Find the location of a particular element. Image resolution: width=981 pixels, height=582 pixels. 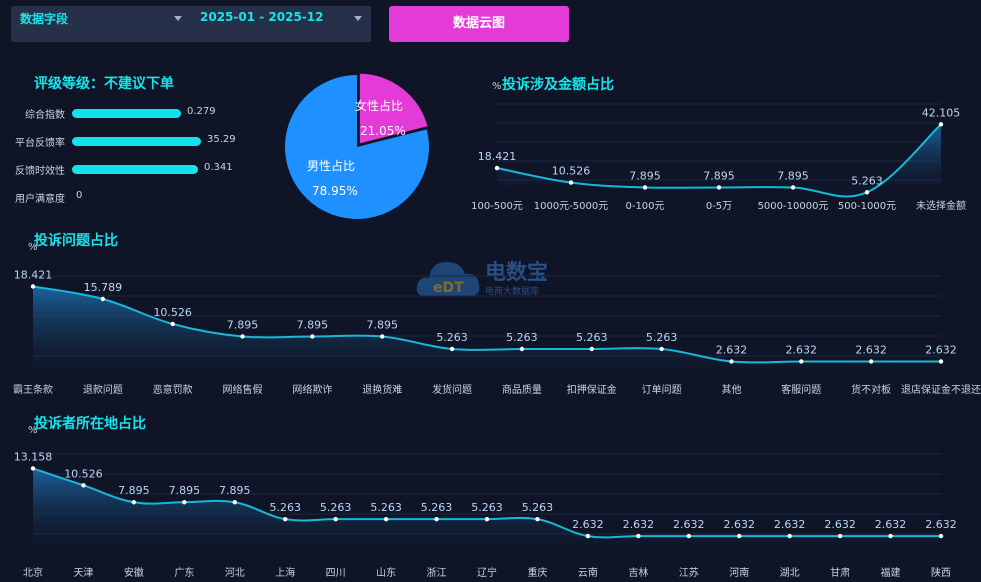

x-tick-label: 上海 is located at coordinates (285, 572).